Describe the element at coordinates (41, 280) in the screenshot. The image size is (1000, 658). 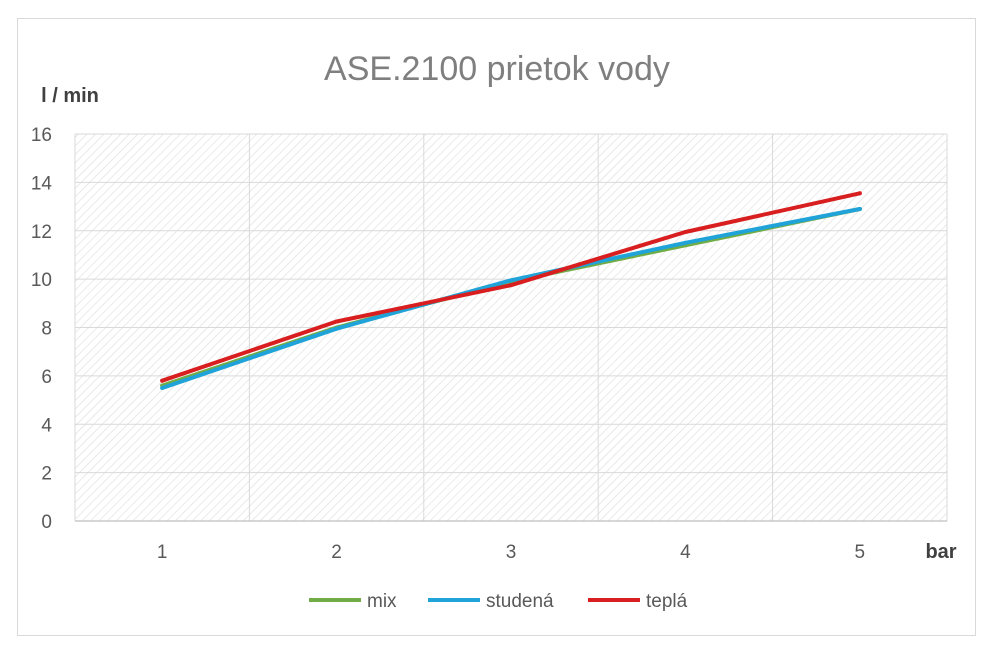
I see `y-tick-label: 10` at that location.